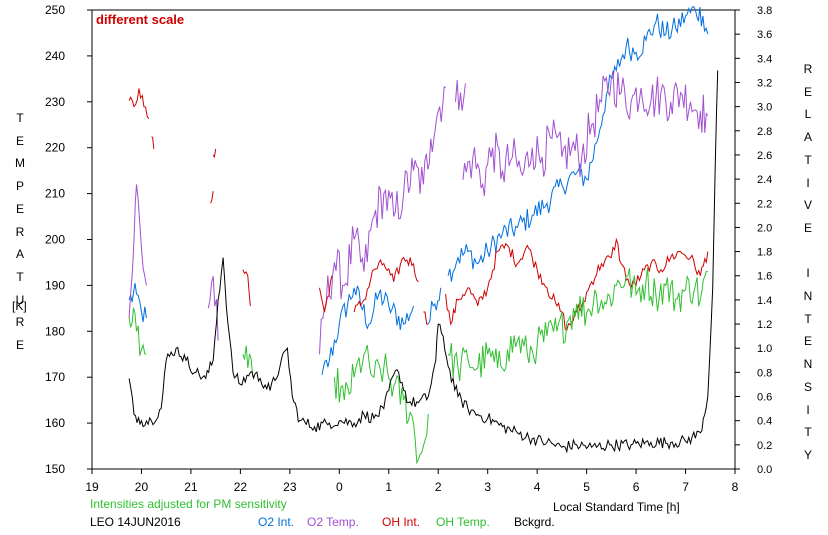  I want to click on x-tick-label: 6, so click(636, 487).